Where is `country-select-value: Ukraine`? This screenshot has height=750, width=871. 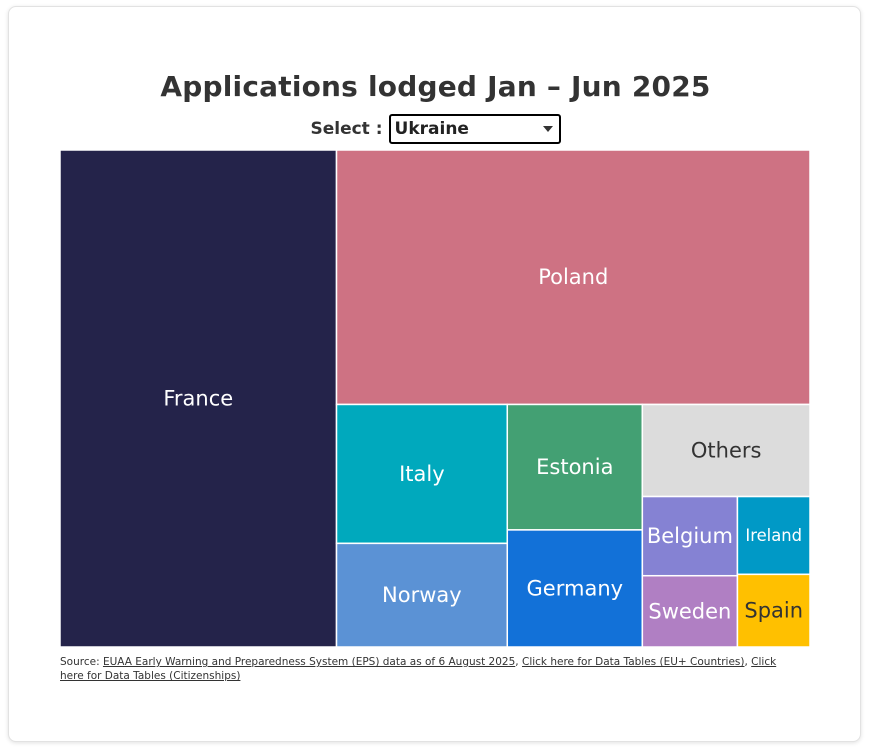 country-select-value: Ukraine is located at coordinates (431, 129).